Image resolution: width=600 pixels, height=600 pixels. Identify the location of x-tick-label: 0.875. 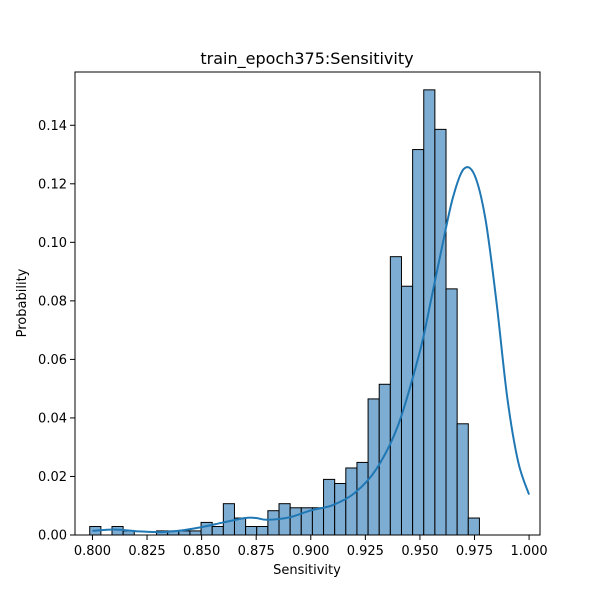
(256, 551).